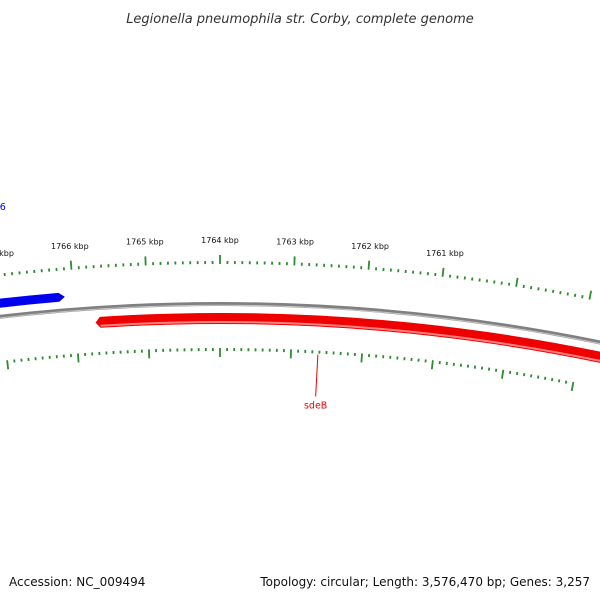  I want to click on backbone-arc, so click(300, 323).